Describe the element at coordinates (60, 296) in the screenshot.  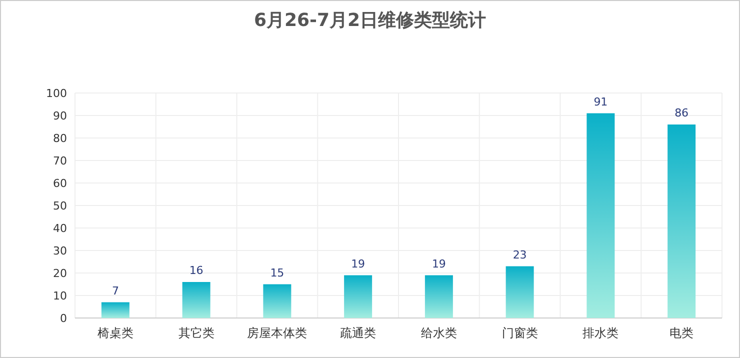
I see `y-tick-label: 10` at that location.